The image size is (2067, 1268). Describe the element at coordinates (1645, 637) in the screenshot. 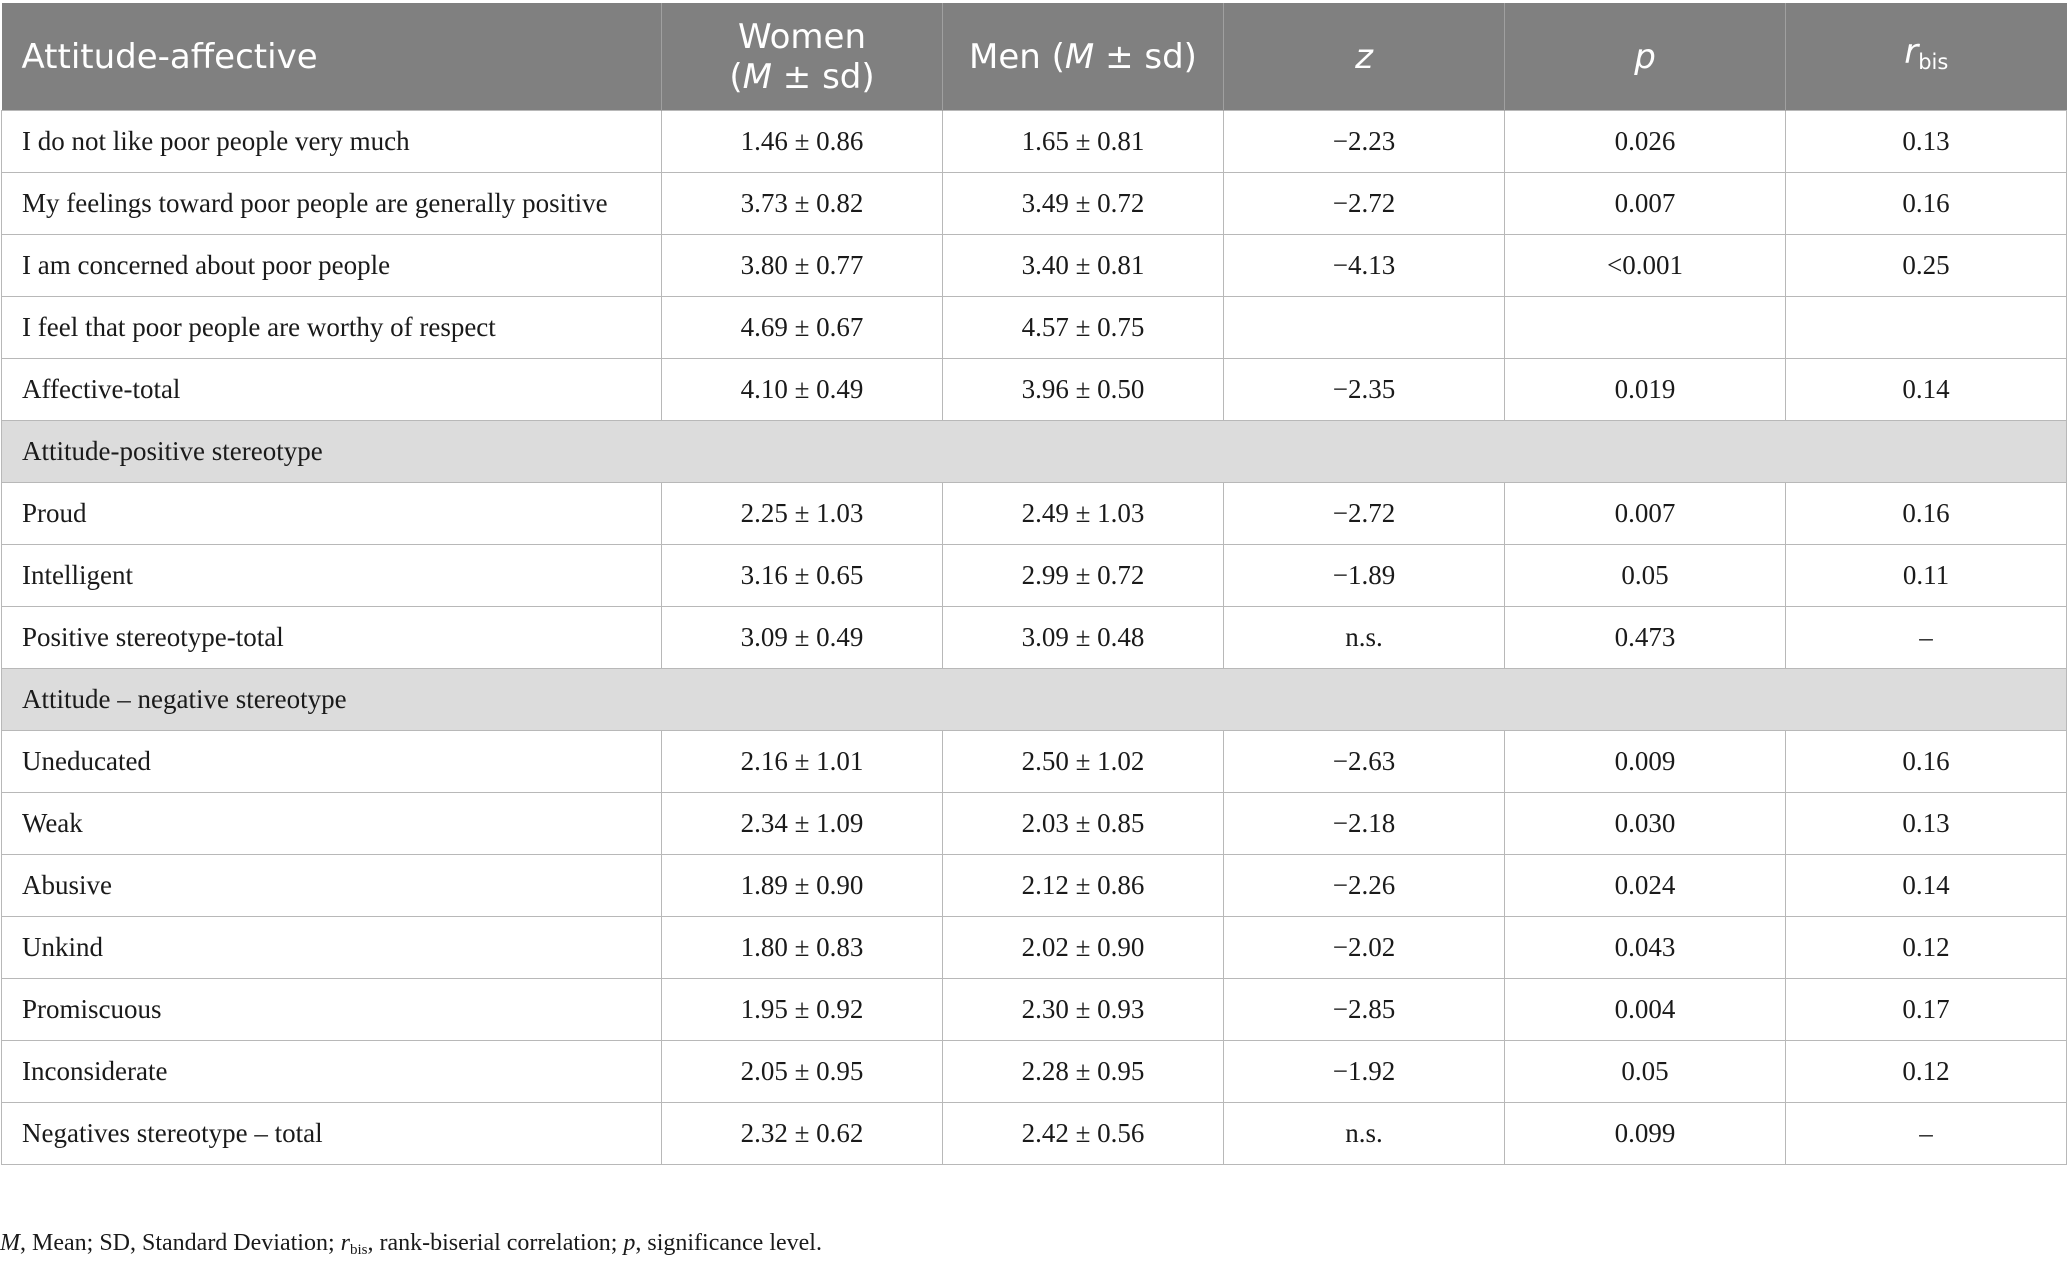

I see `p-value: 0.473` at that location.